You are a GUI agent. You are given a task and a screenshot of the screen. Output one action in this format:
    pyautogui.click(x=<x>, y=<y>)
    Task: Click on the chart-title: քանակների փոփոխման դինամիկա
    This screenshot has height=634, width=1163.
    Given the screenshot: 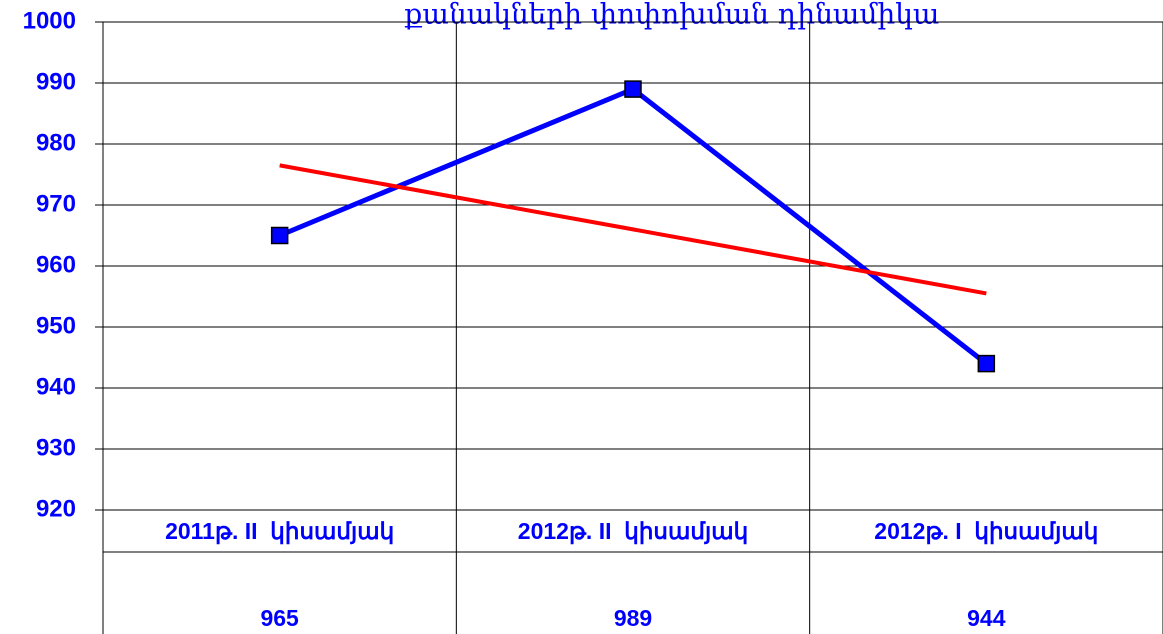 What is the action you would take?
    pyautogui.click(x=672, y=15)
    